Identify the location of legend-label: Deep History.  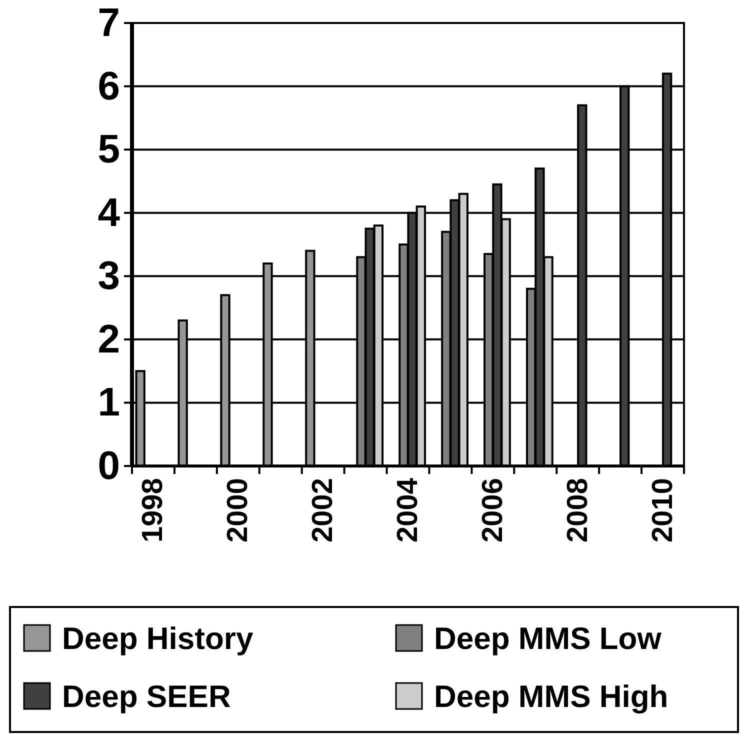
(158, 638).